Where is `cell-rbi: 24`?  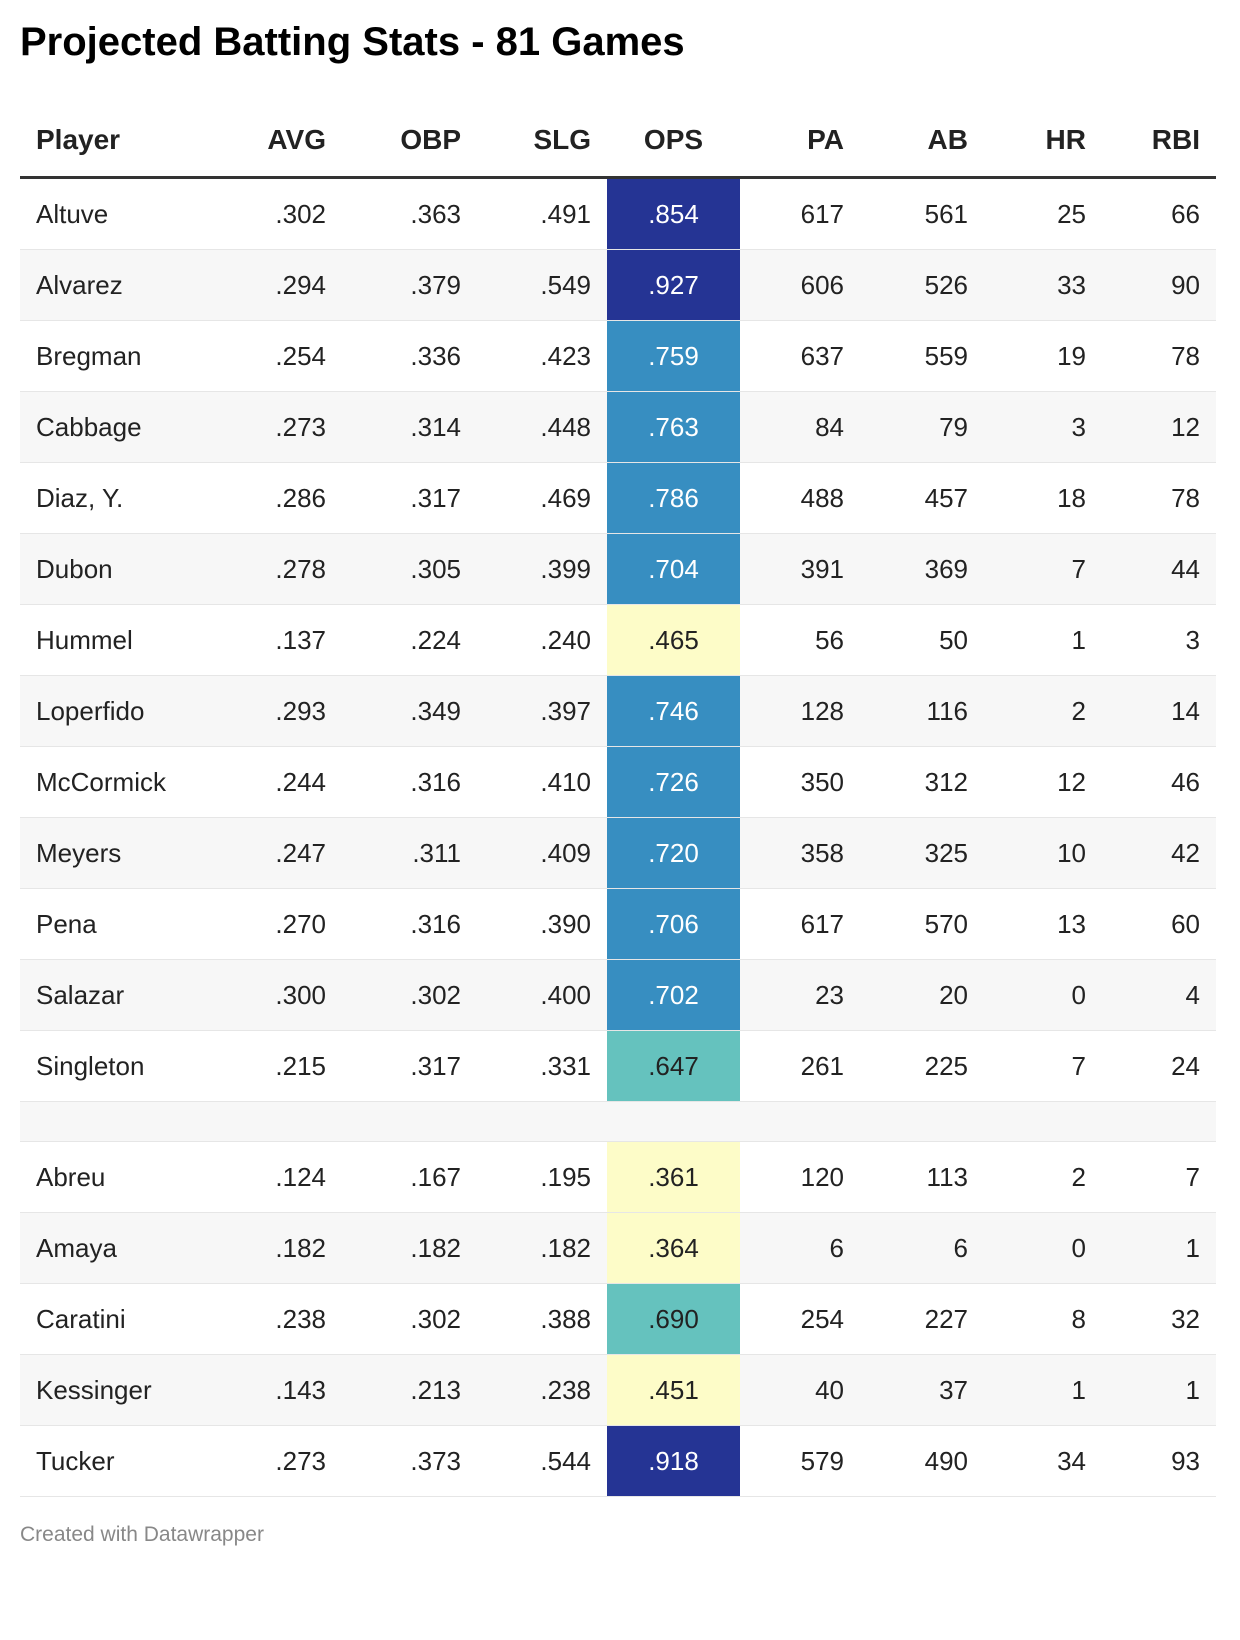 cell-rbi: 24 is located at coordinates (1159, 1066).